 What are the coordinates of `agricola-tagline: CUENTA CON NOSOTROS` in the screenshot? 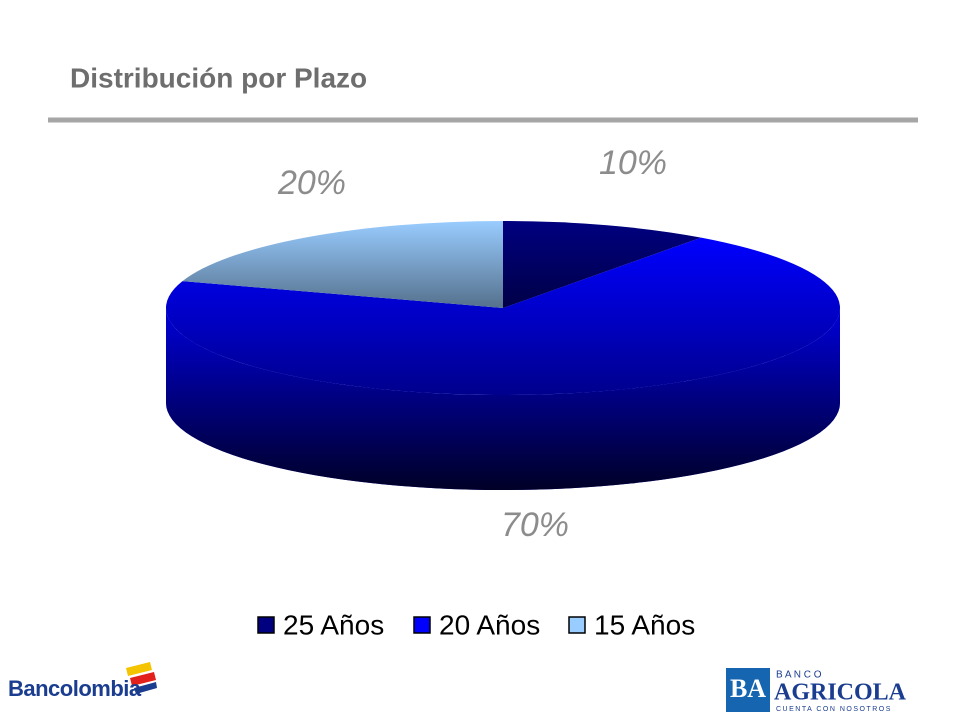 It's located at (834, 709).